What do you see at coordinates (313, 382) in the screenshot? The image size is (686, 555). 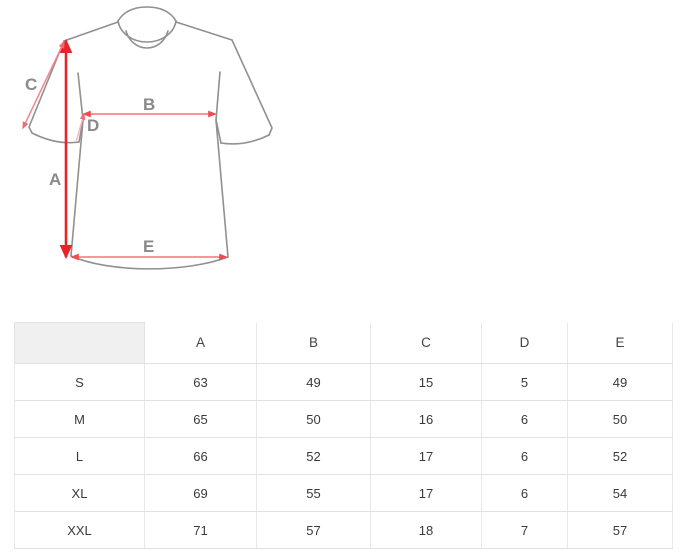 I see `cell-b: 49` at bounding box center [313, 382].